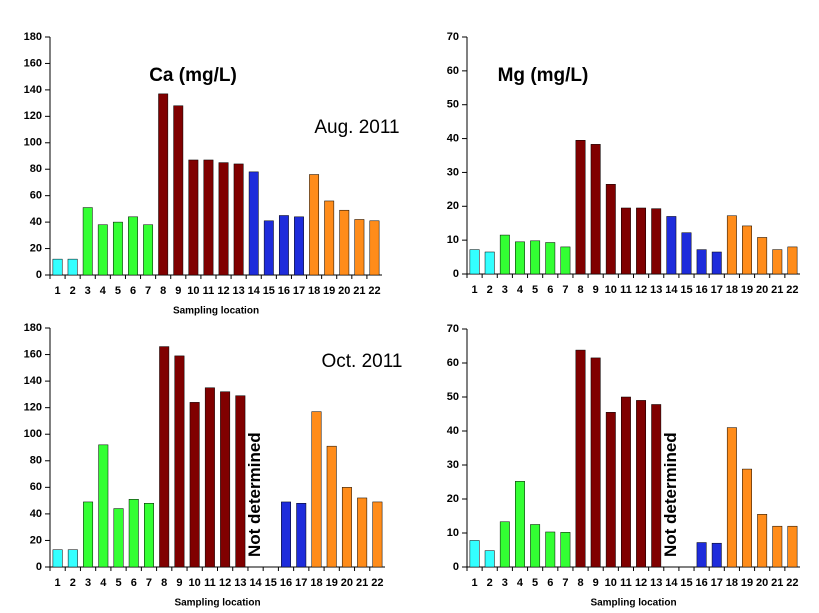 Image resolution: width=819 pixels, height=613 pixels. Describe the element at coordinates (580, 290) in the screenshot. I see `x-tick-label: 8` at that location.